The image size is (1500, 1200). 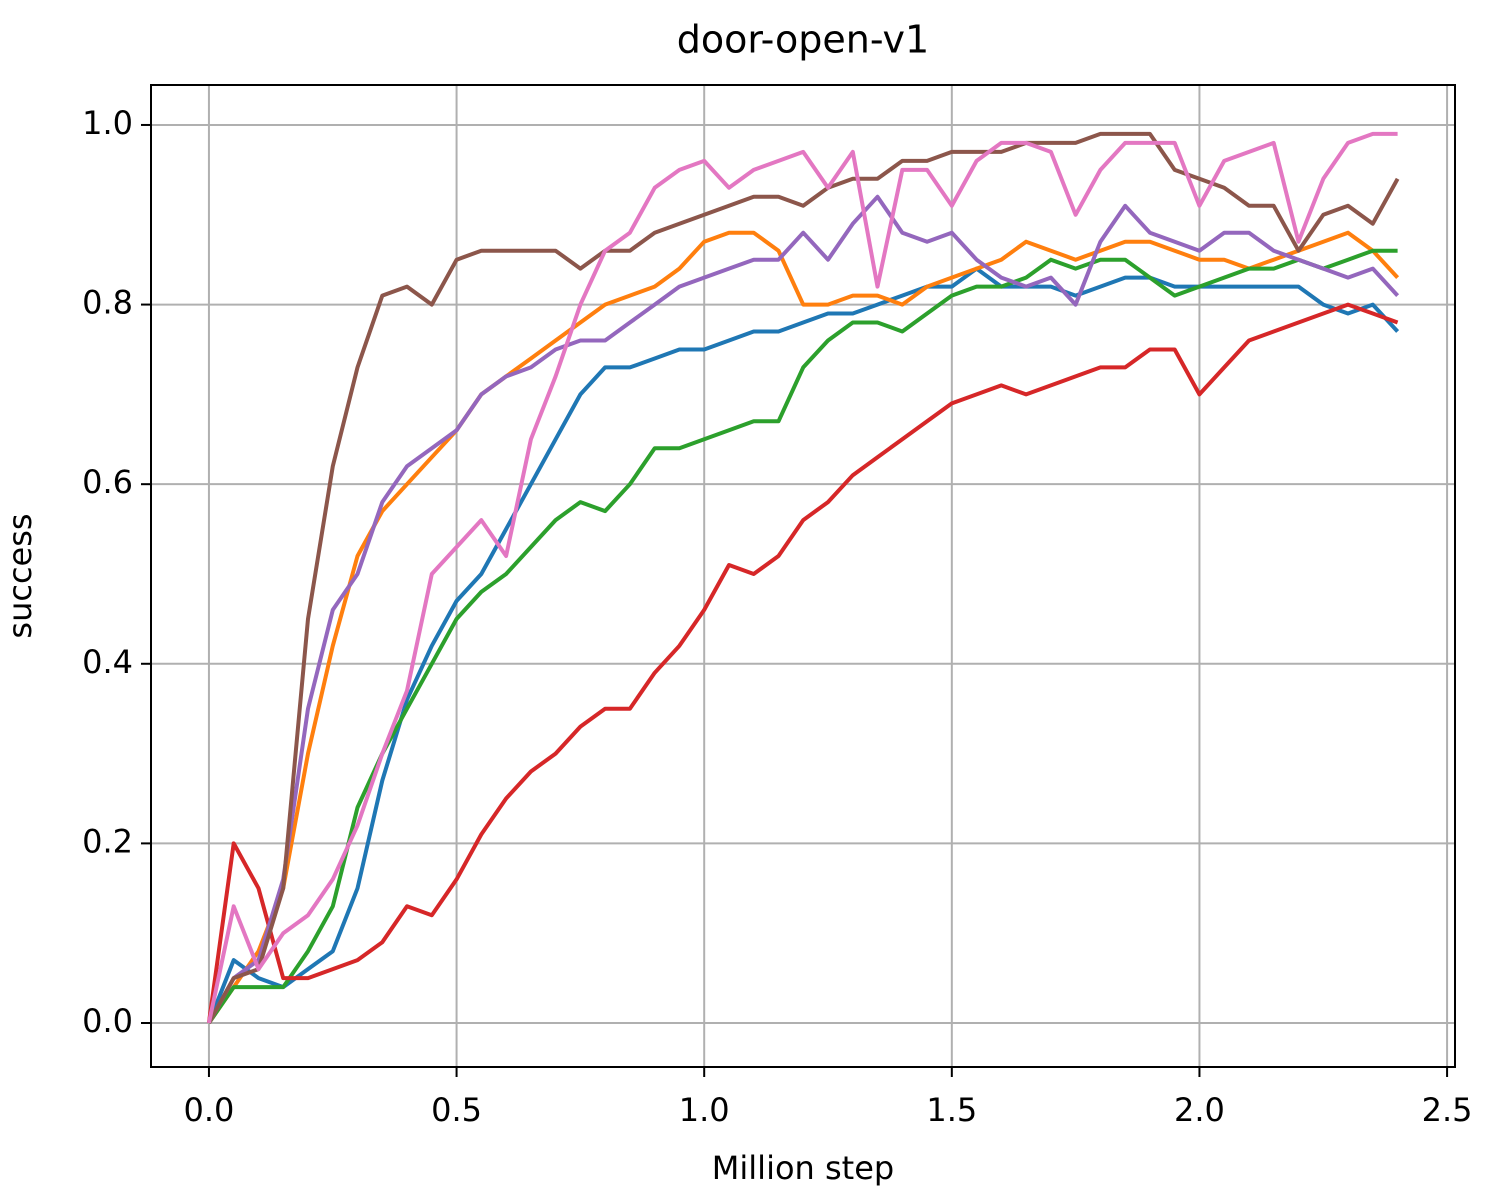 I want to click on y-axis-label: success, so click(x=20, y=575).